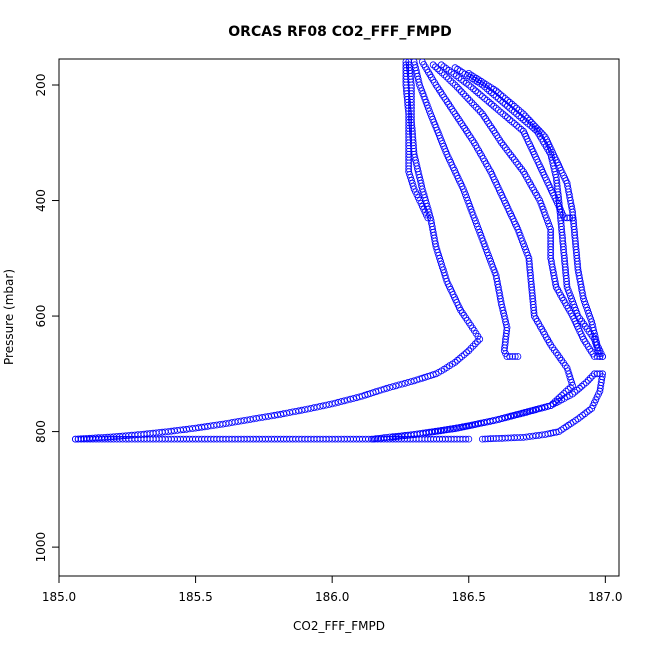 The image size is (650, 650). What do you see at coordinates (41, 547) in the screenshot?
I see `y-tick-label: 1000` at bounding box center [41, 547].